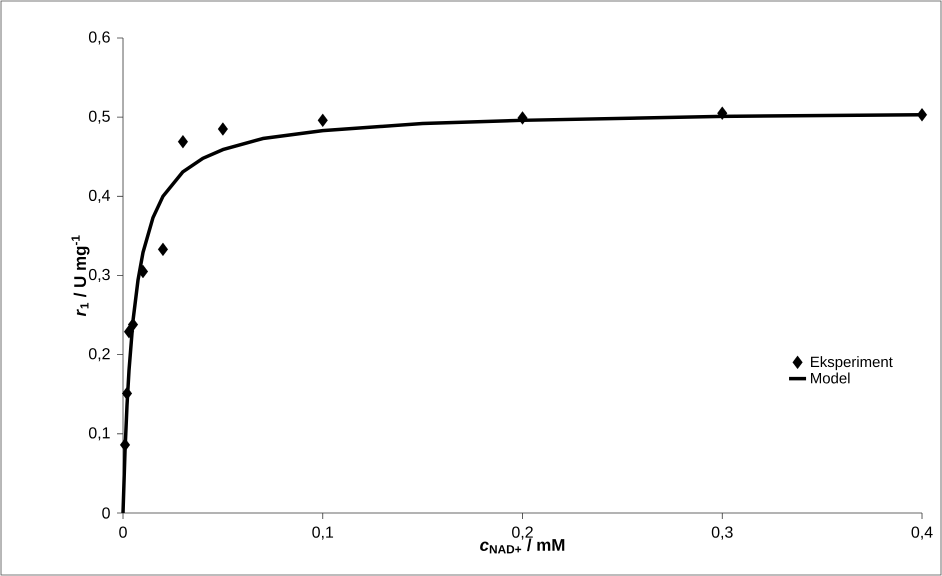 Image resolution: width=942 pixels, height=576 pixels. I want to click on y-tick-label: 0,5, so click(99, 117).